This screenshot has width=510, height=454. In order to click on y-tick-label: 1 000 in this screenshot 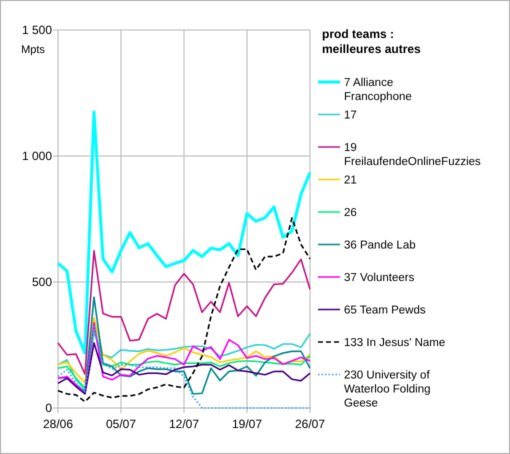, I will do `click(37, 156)`.